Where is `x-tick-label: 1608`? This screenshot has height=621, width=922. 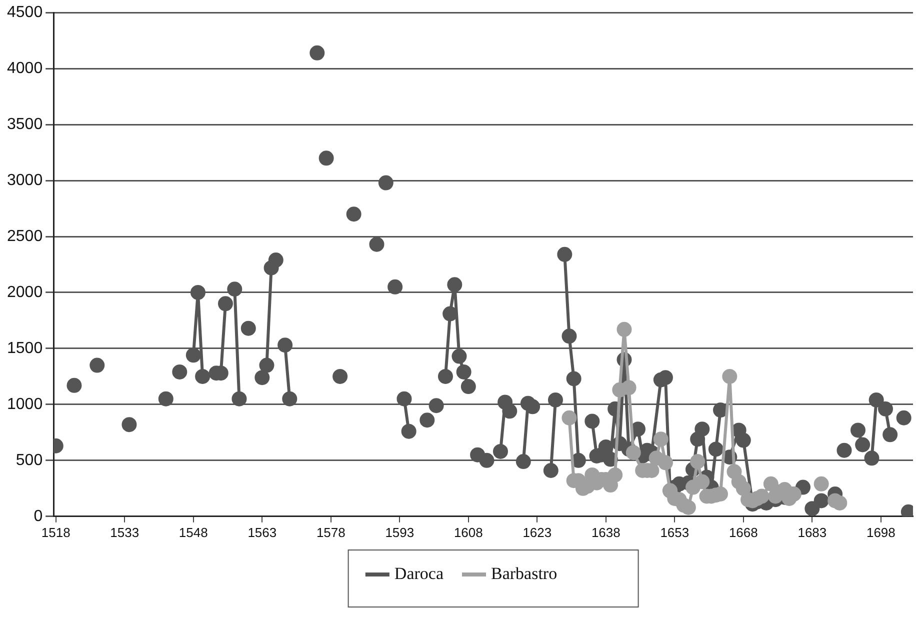 x-tick-label: 1608 is located at coordinates (468, 532).